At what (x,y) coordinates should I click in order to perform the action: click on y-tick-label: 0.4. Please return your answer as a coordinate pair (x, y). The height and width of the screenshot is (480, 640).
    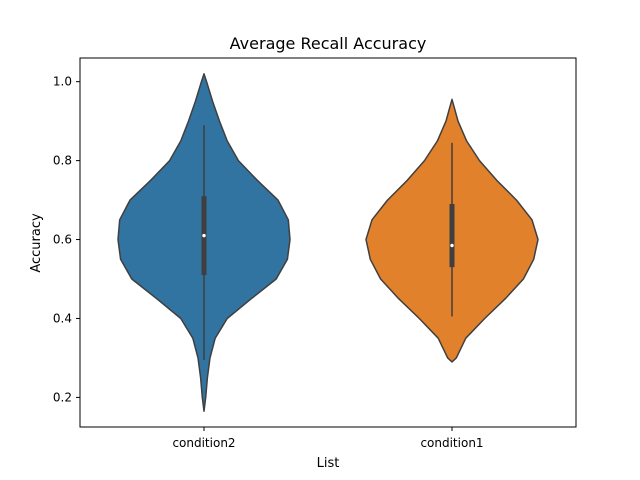
    Looking at the image, I should click on (62, 318).